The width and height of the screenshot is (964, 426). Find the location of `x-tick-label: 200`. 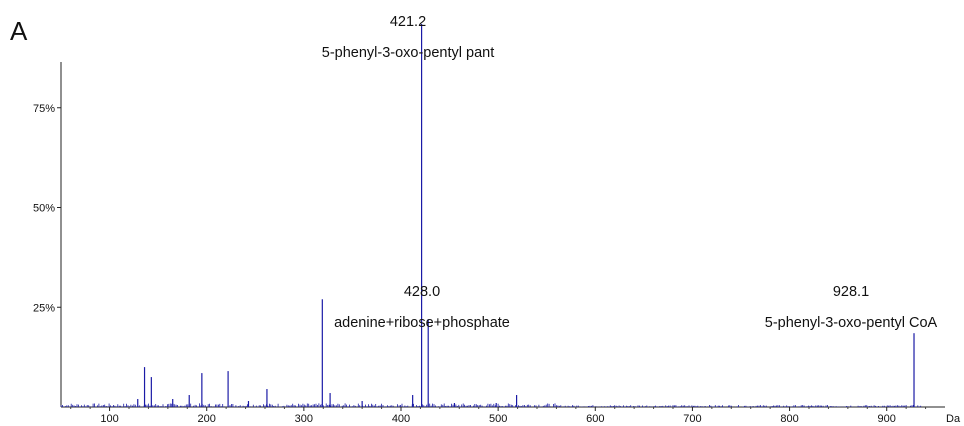

x-tick-label: 200 is located at coordinates (207, 419).